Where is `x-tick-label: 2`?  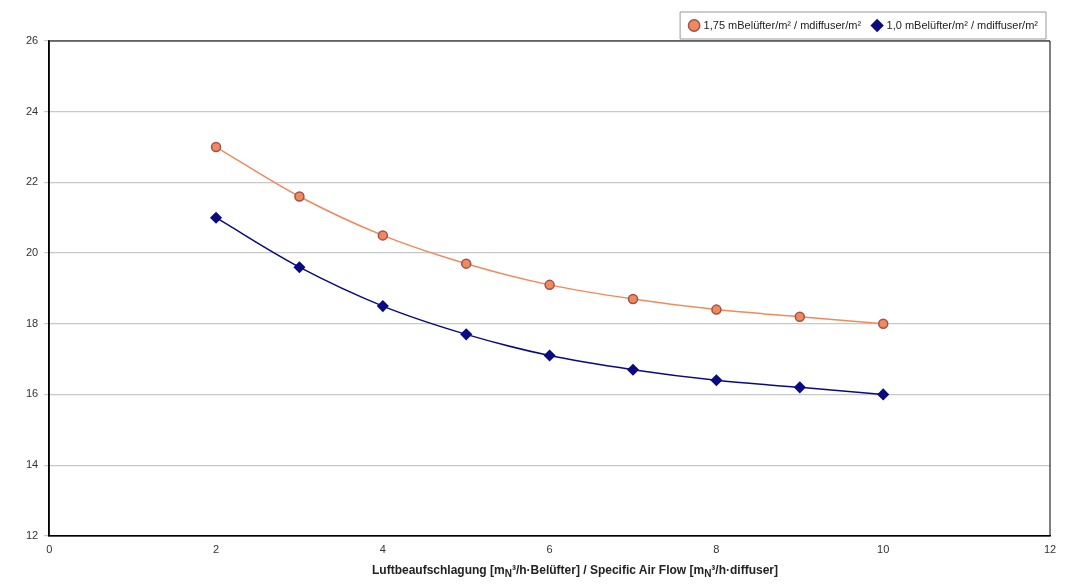
x-tick-label: 2 is located at coordinates (216, 549).